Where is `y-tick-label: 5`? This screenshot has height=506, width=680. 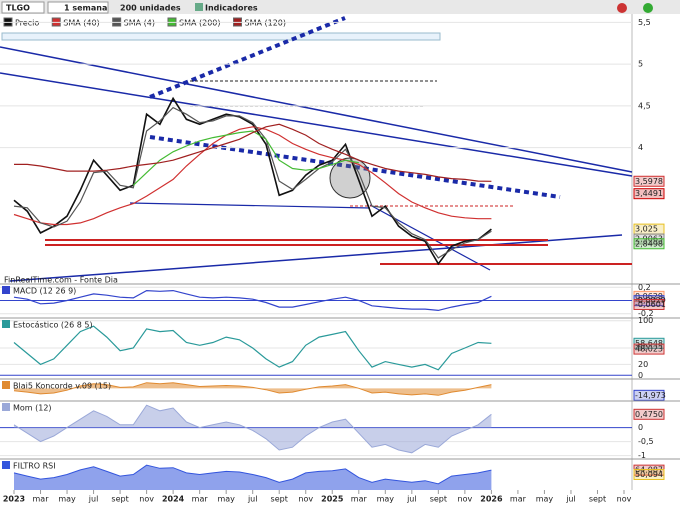
y-tick-label: 5 is located at coordinates (640, 64).